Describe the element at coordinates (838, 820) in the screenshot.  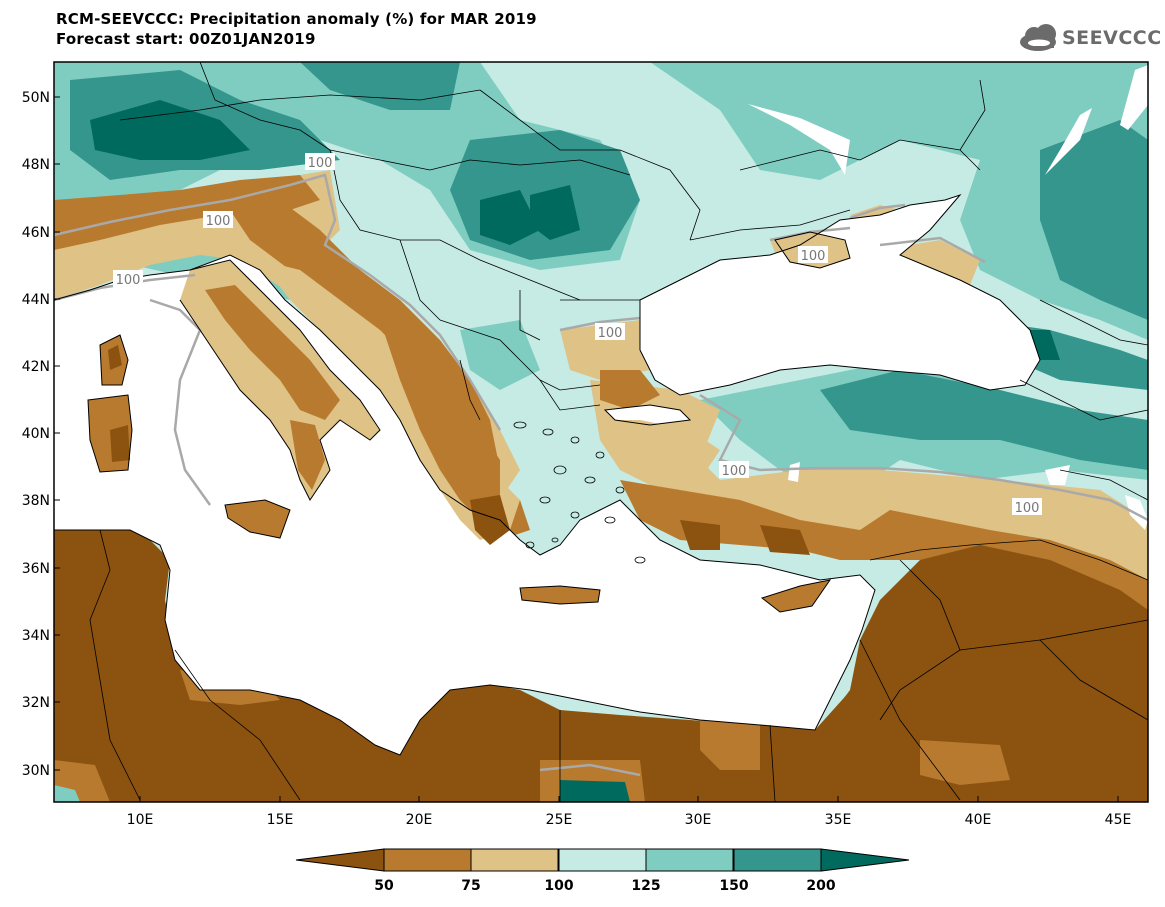
I see `lon-label: 35E` at that location.